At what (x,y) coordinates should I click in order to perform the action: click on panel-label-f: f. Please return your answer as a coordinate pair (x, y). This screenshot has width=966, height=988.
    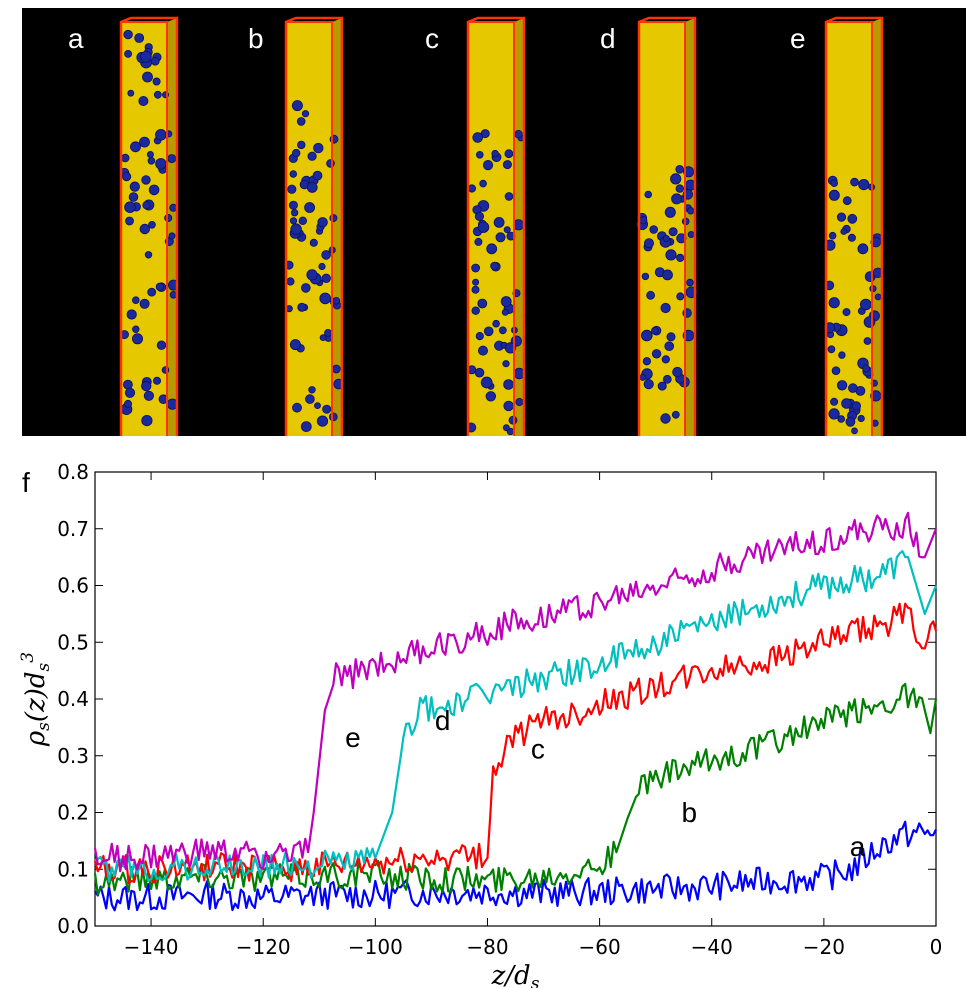
    Looking at the image, I should click on (26, 482).